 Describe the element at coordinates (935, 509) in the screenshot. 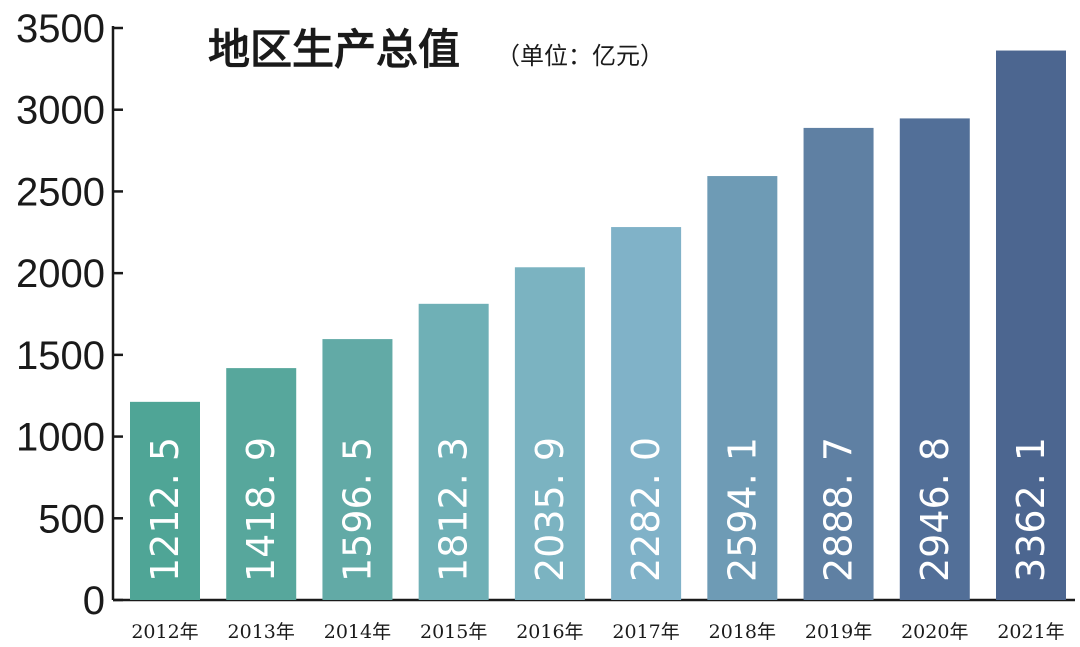

I see `bar-value-label: 2946. 8` at that location.